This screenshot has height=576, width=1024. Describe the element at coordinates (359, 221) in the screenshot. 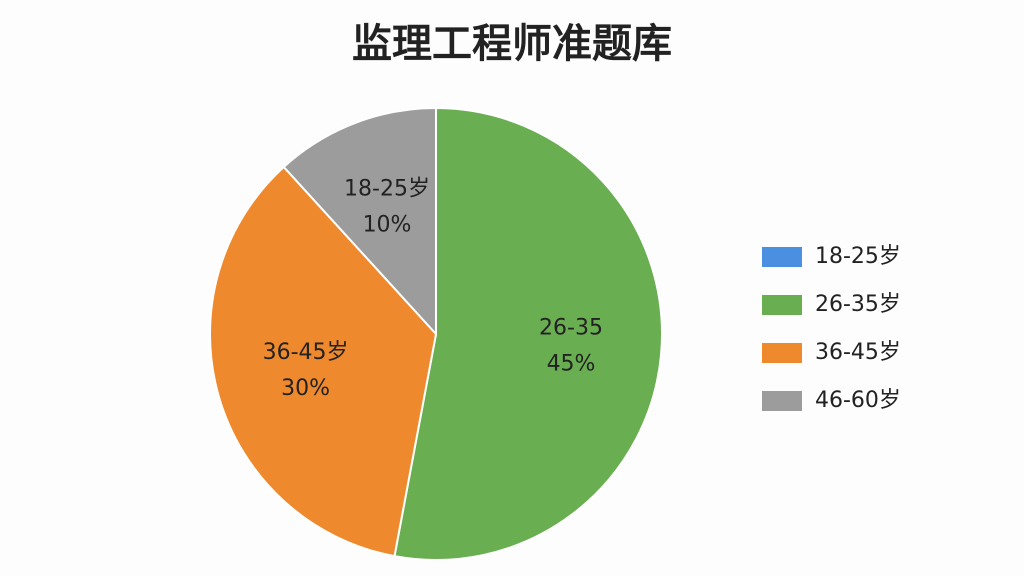

I see `pie-slice` at that location.